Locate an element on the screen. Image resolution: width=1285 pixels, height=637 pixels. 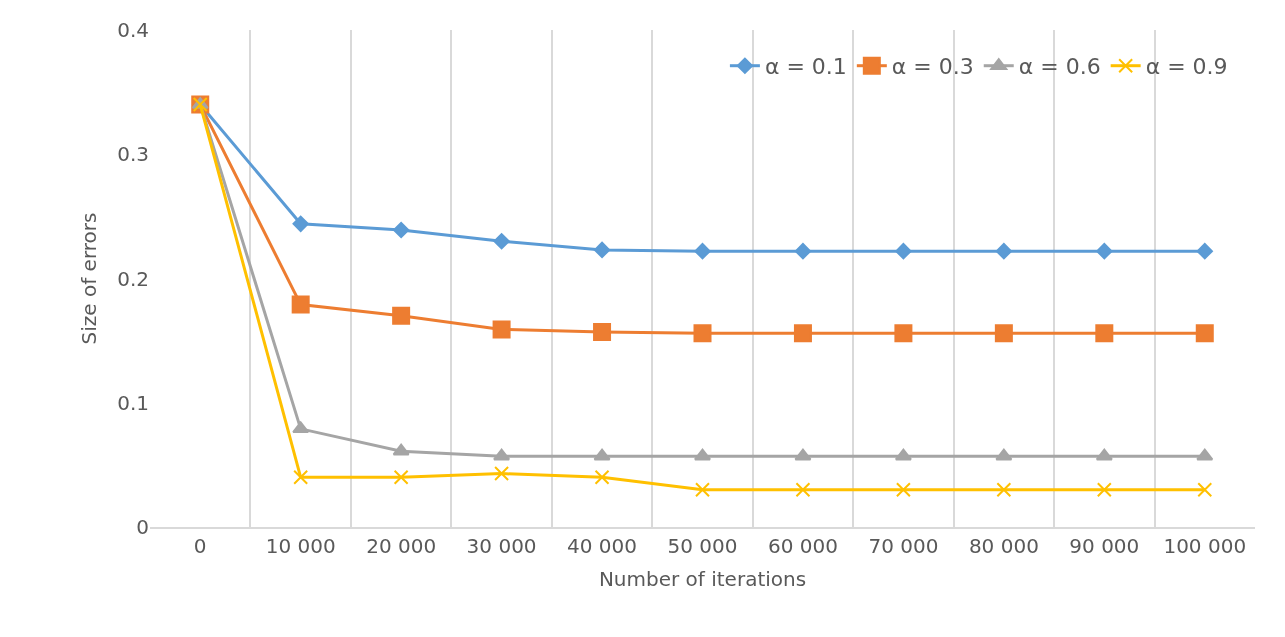
x-tick-label: 20 000 is located at coordinates (401, 546).